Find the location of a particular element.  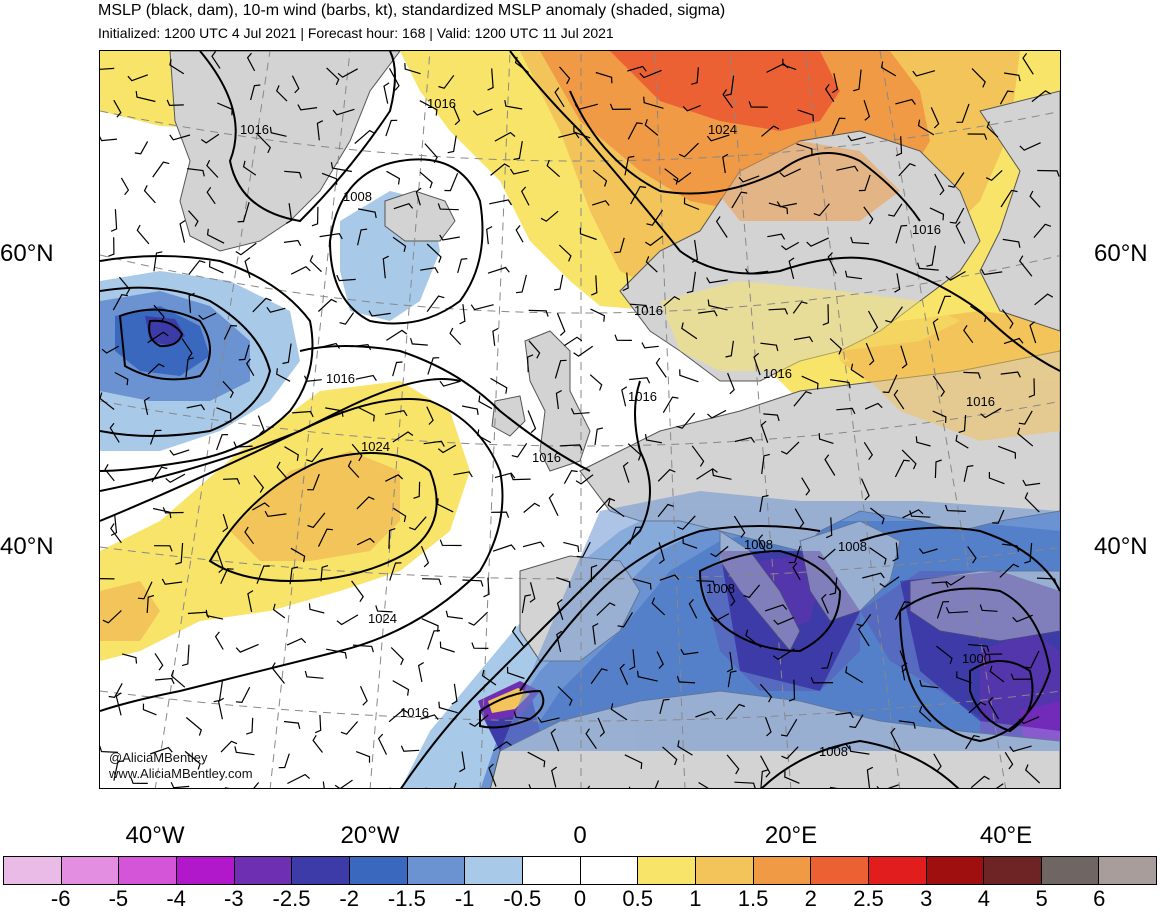

contour-label: 1008 is located at coordinates (758, 544).